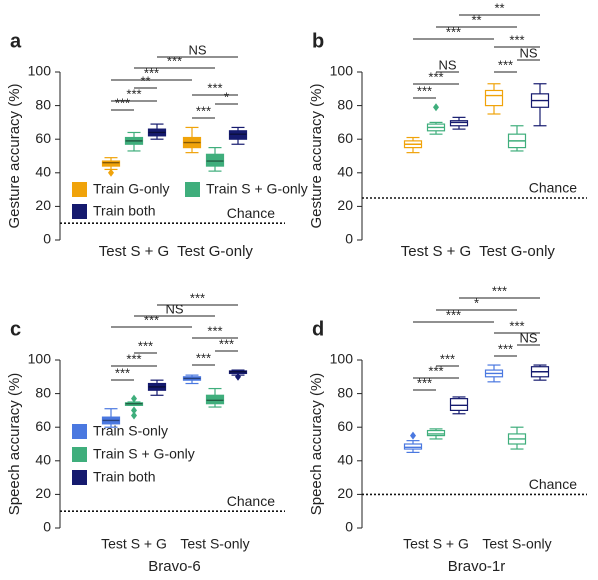 This screenshot has width=598, height=580. I want to click on panel-label: b, so click(318, 41).